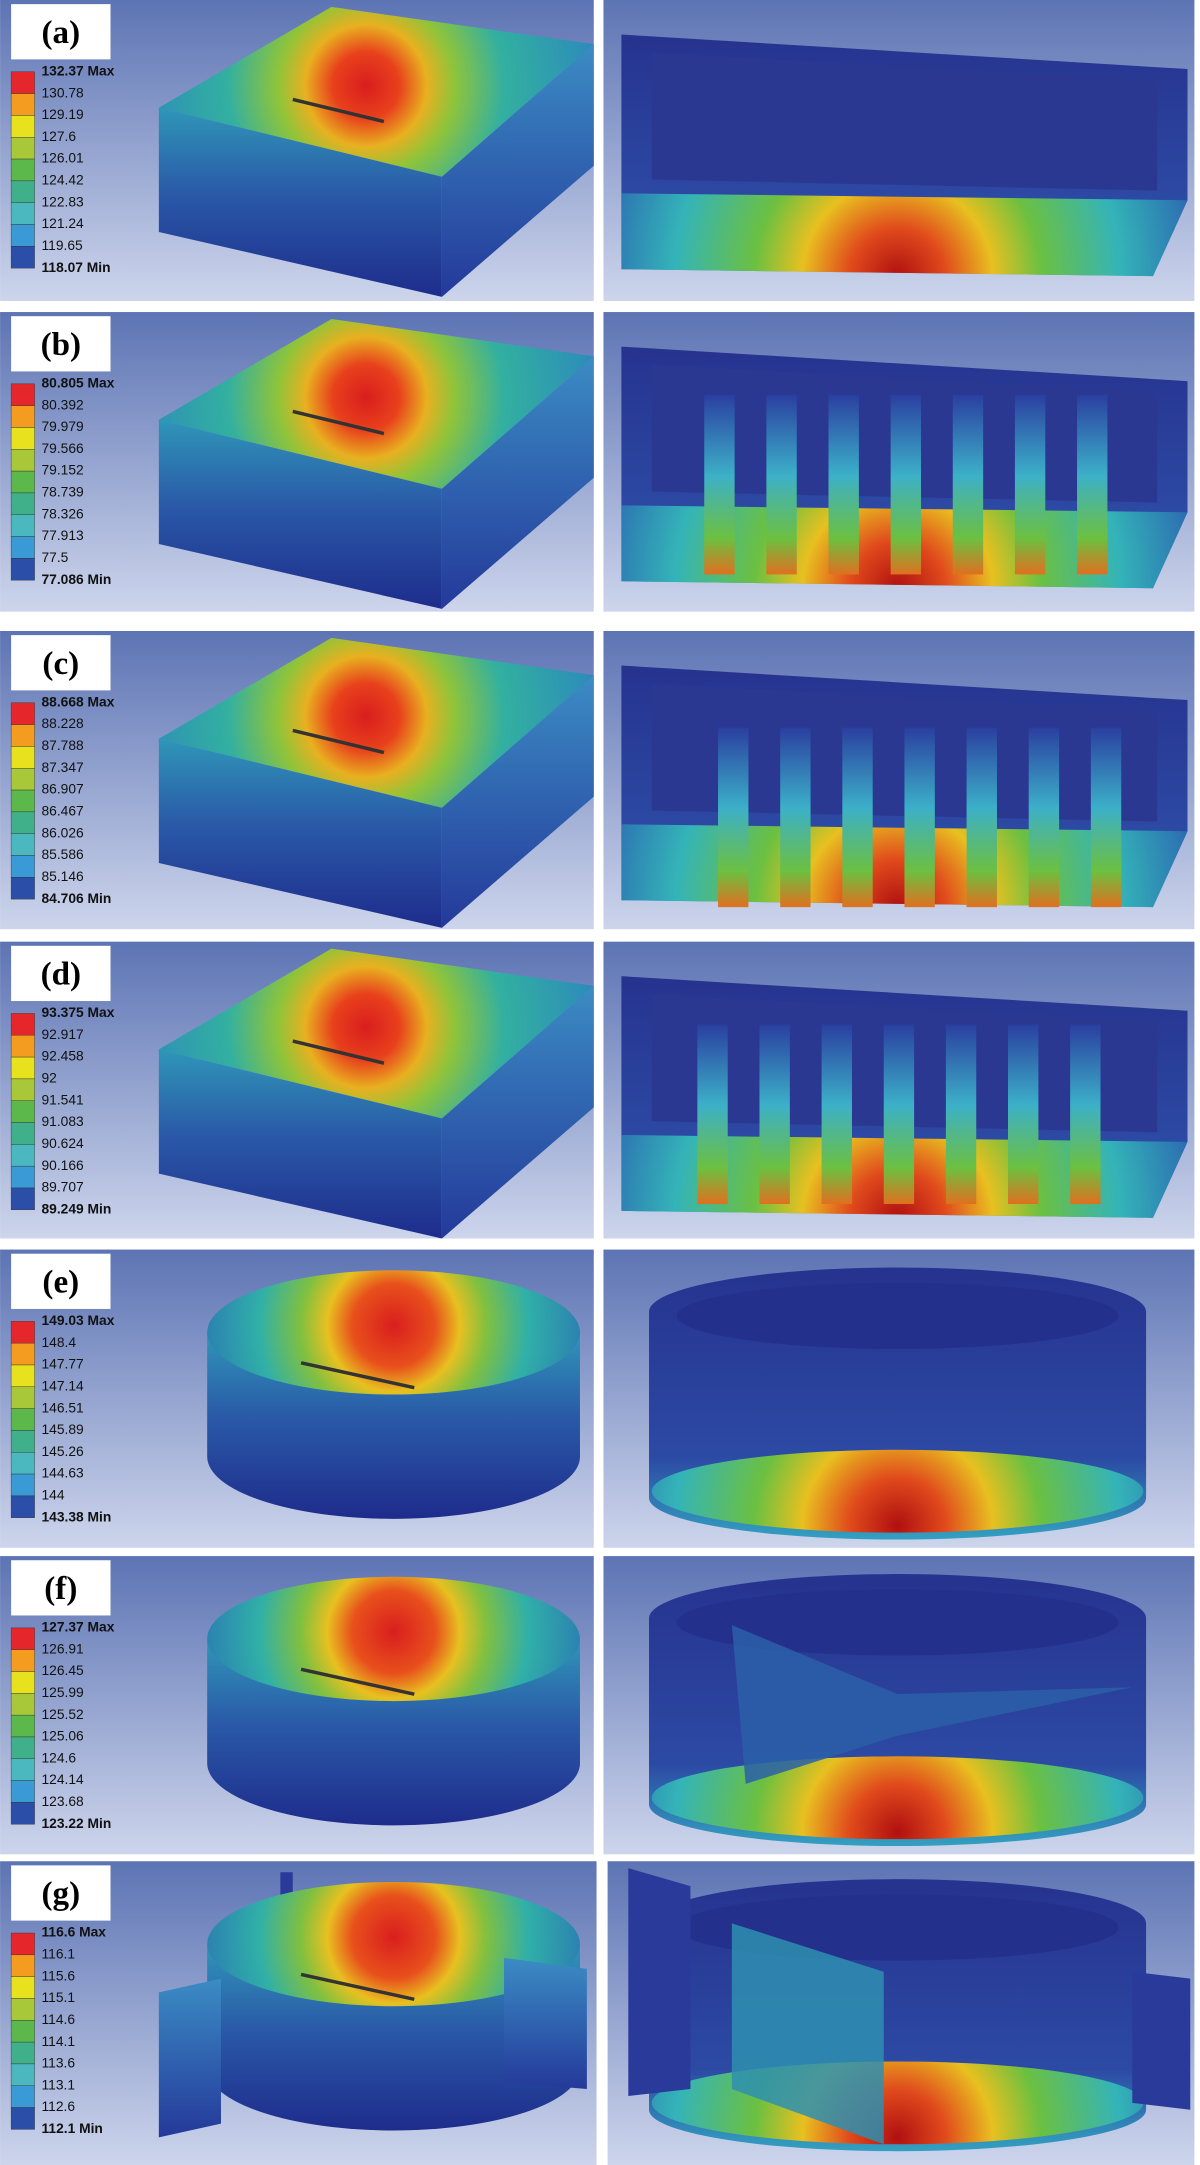 The image size is (1200, 2165). What do you see at coordinates (77, 701) in the screenshot?
I see `legend-label: 88.668 Max` at bounding box center [77, 701].